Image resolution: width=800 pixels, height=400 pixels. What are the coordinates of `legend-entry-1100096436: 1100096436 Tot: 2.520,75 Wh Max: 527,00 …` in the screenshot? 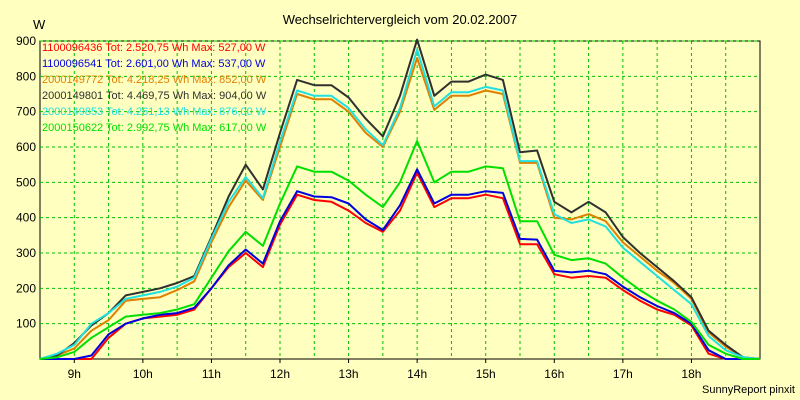 It's located at (154, 48).